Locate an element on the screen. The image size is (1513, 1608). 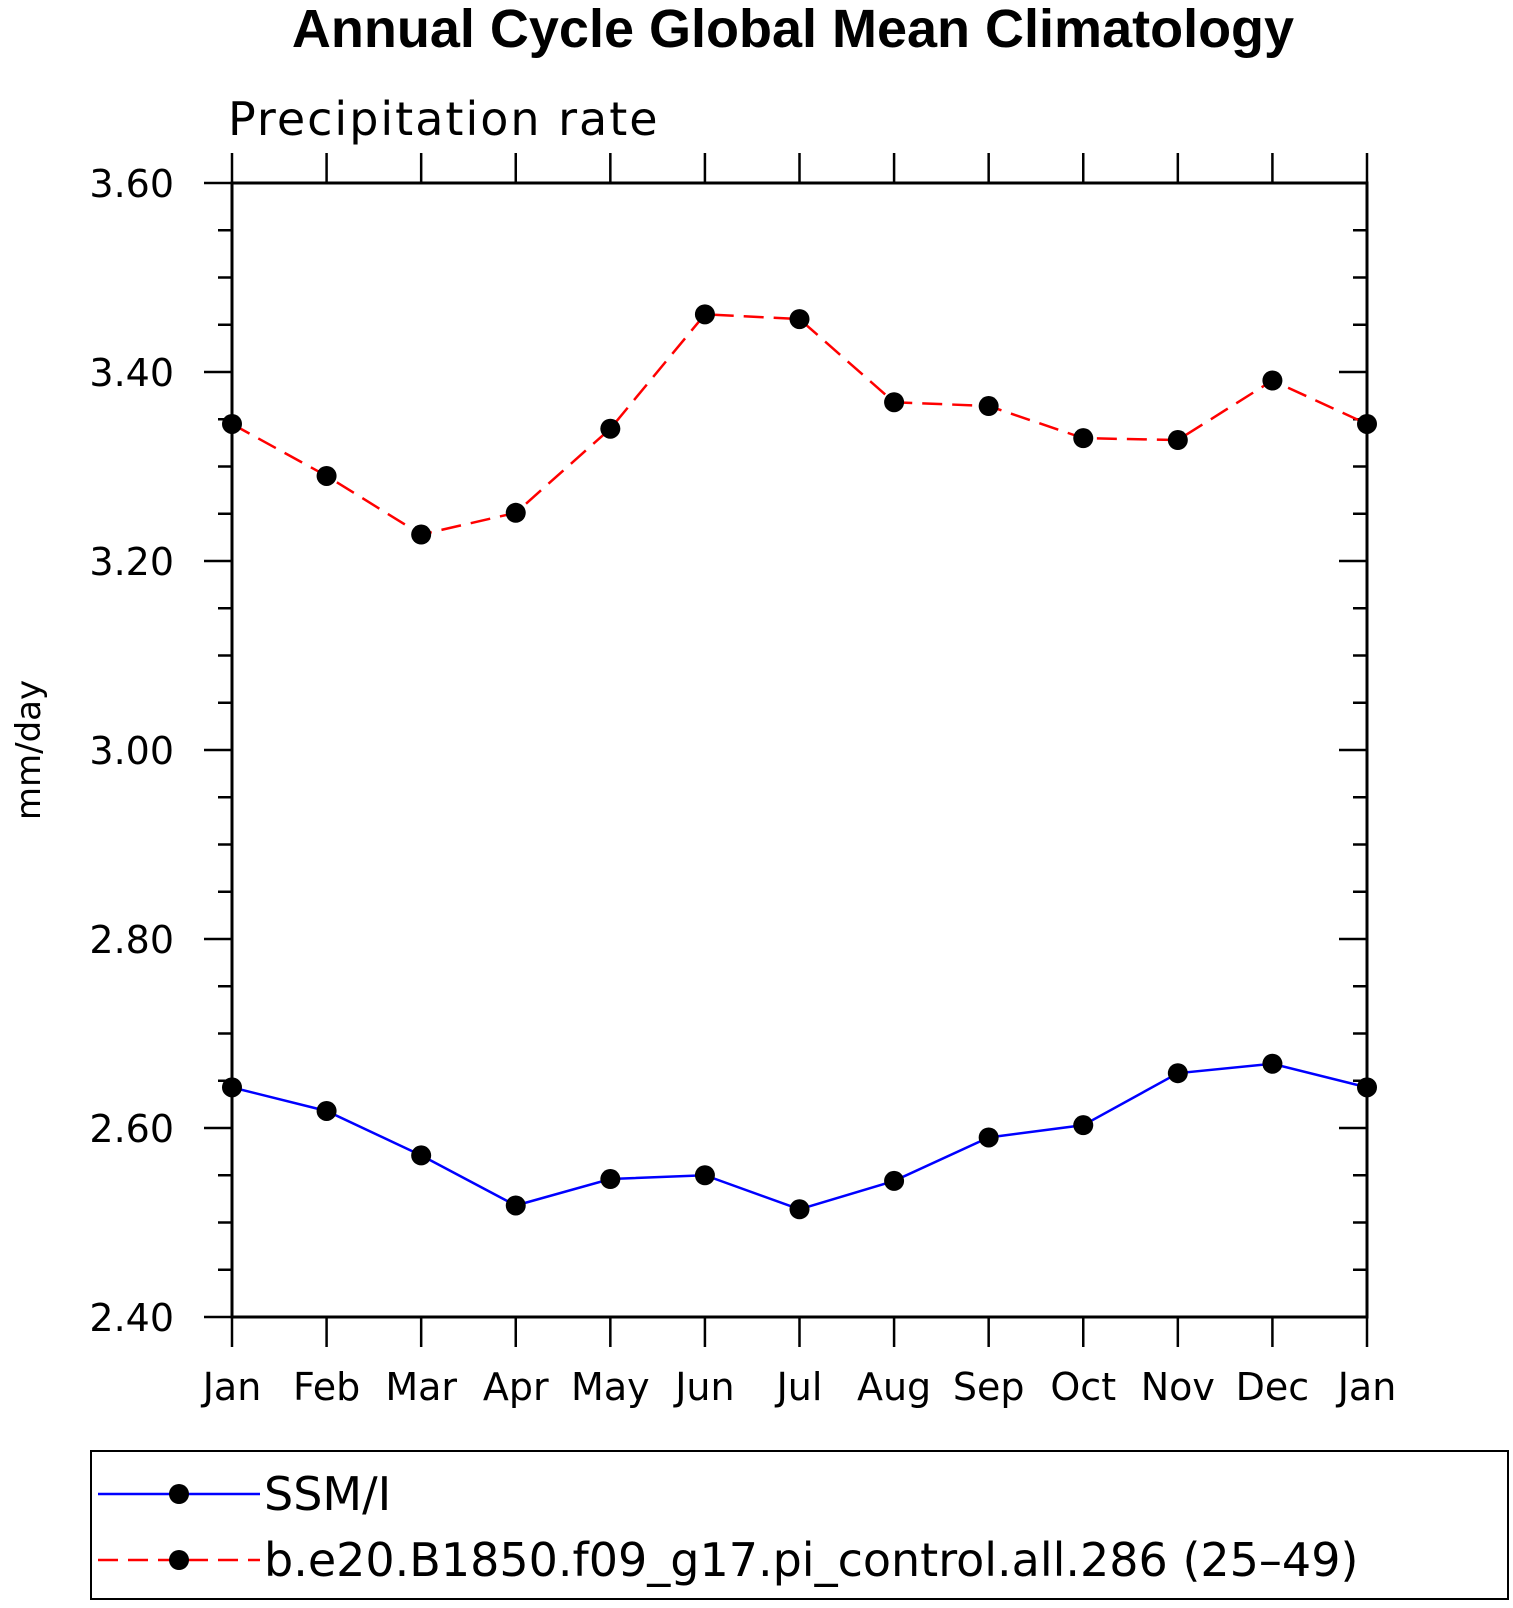
x-tick-label: Dec is located at coordinates (1273, 1387).